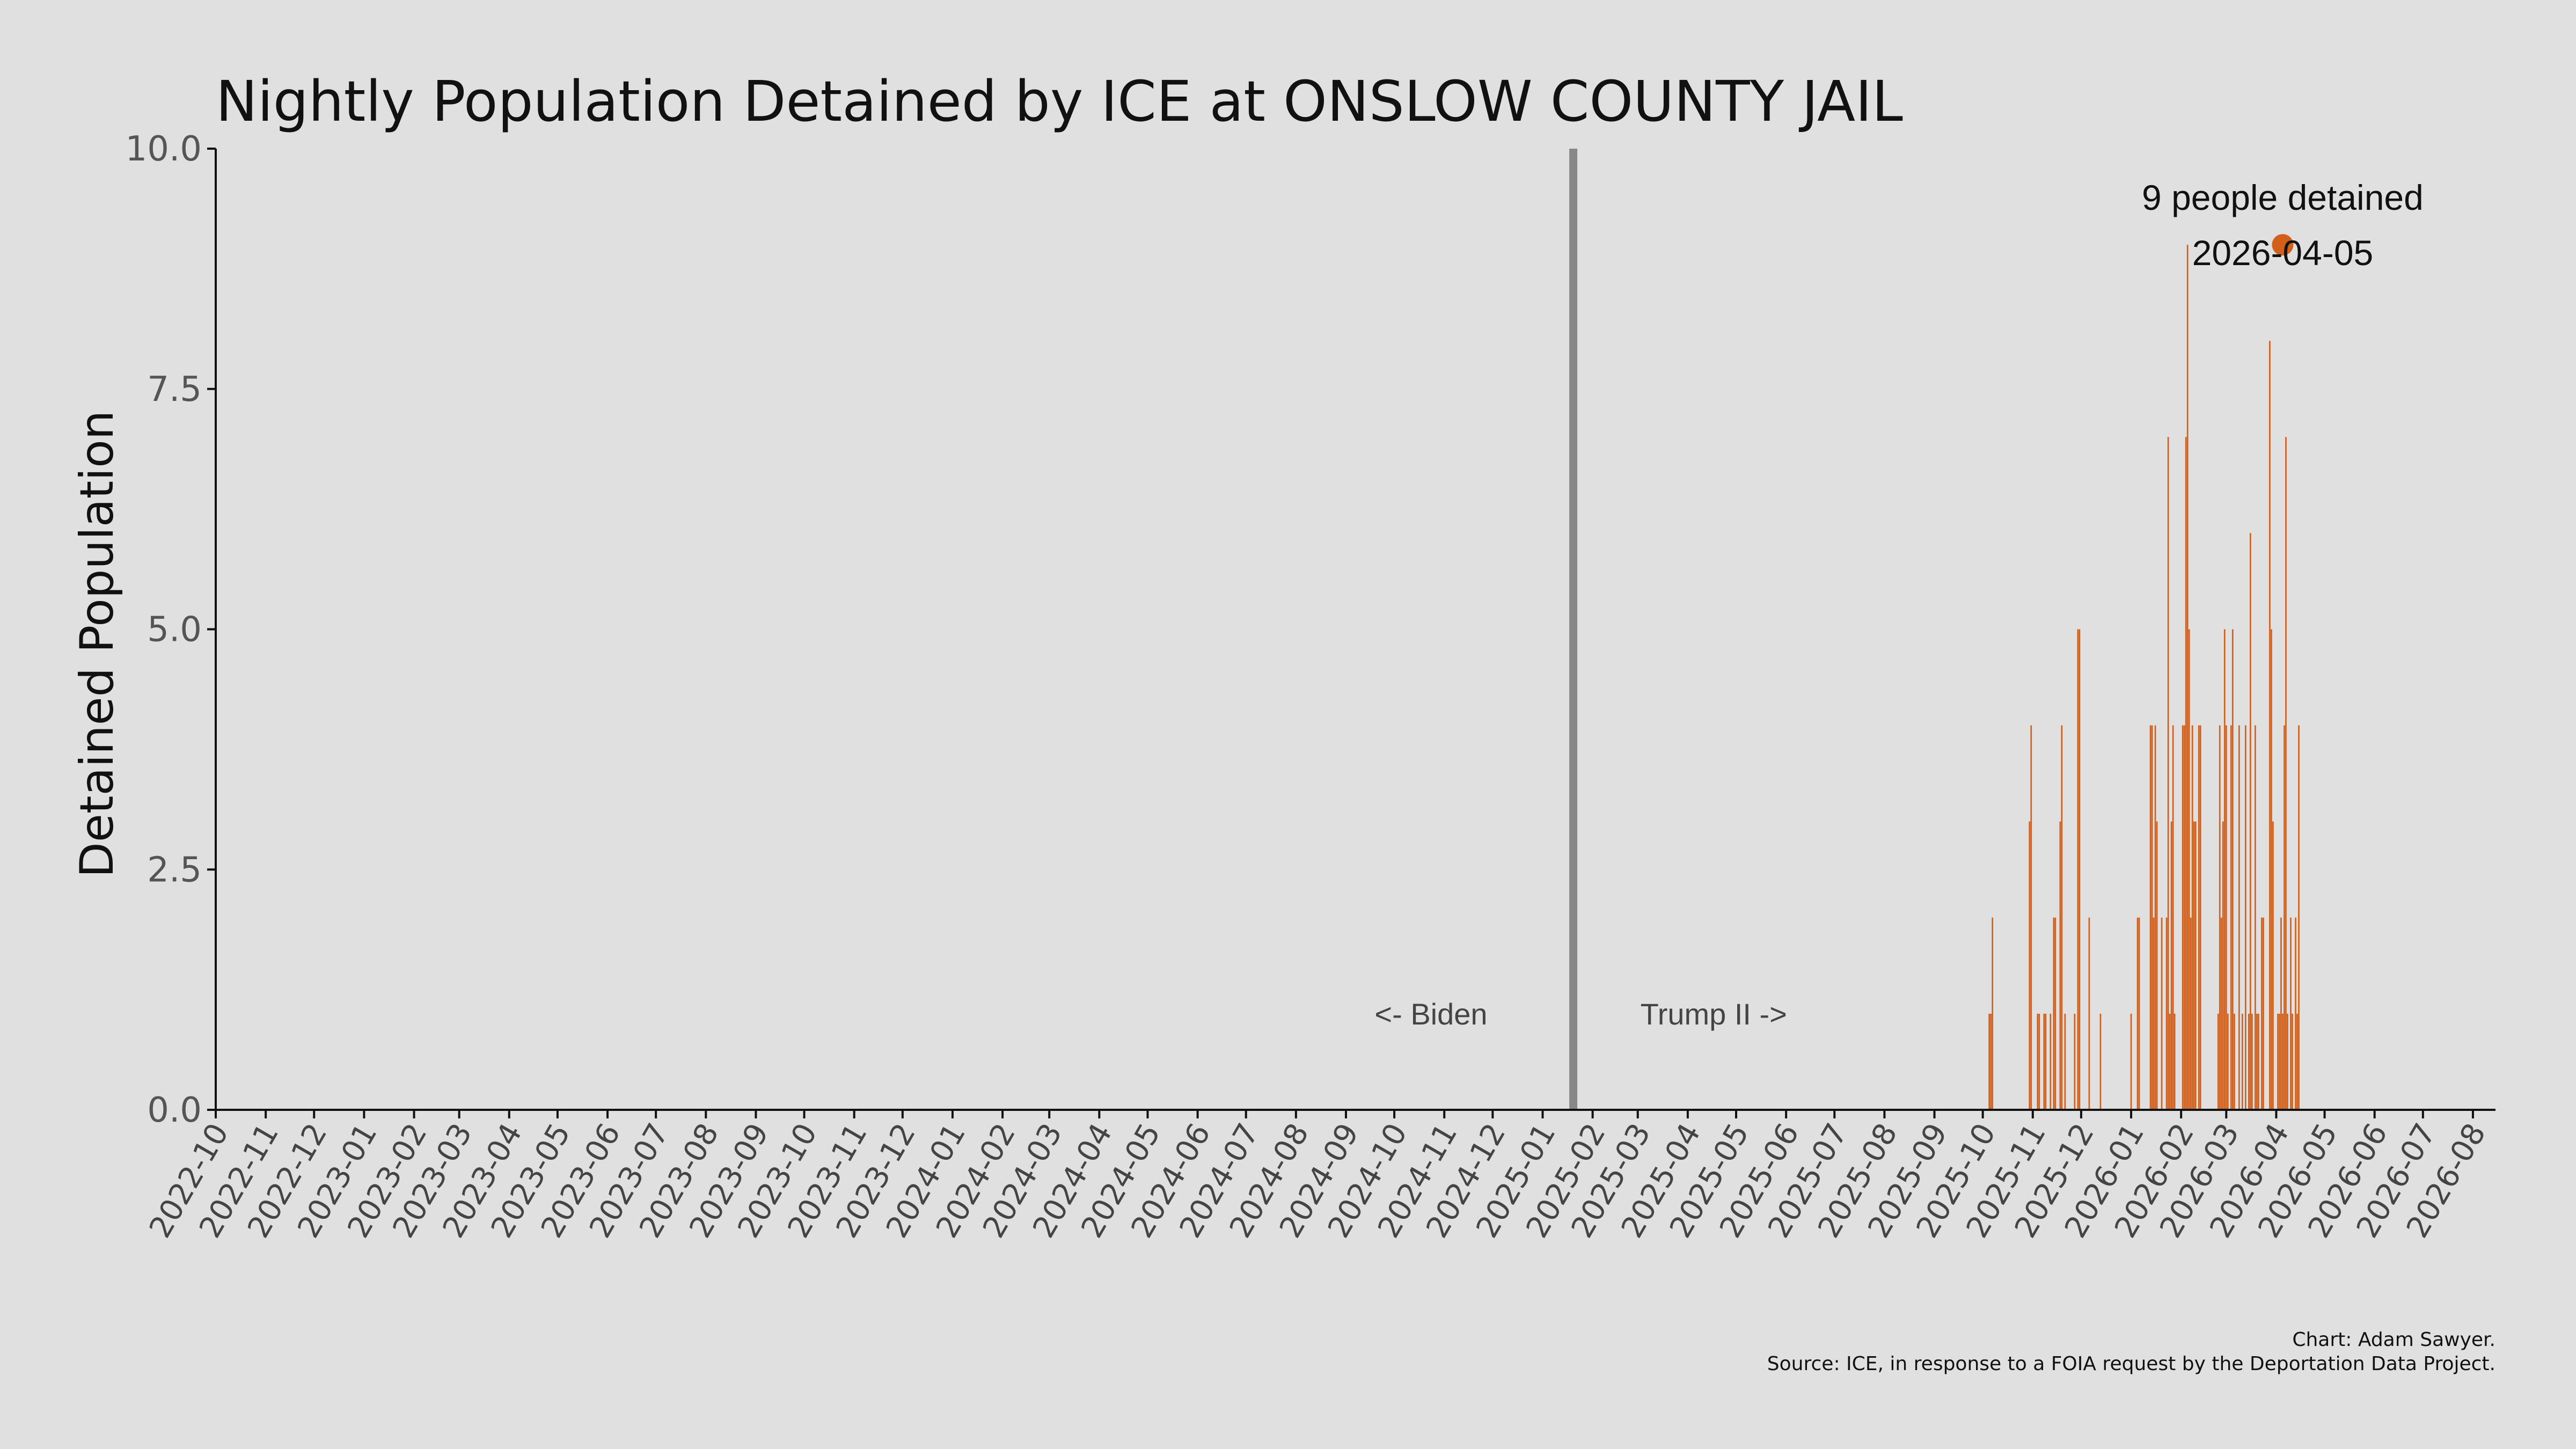  I want to click on chart-credit: Chart: Adam Sawyer., so click(2394, 1340).